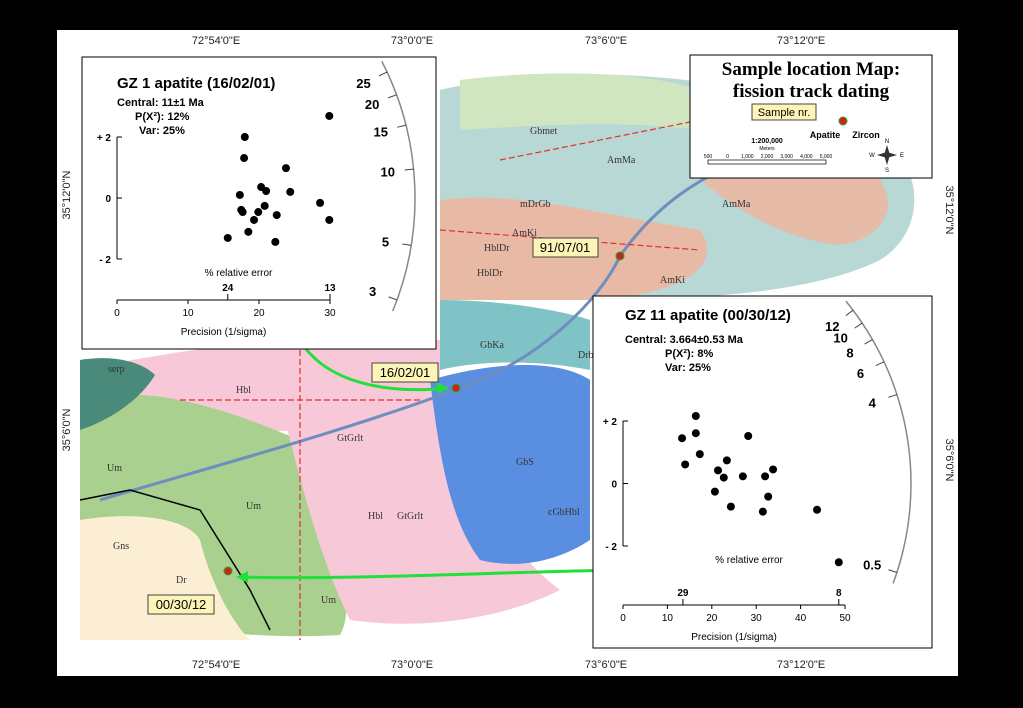 The width and height of the screenshot is (1023, 708). Describe the element at coordinates (161, 103) in the screenshot. I see `plot-stat: Central: 11±1 Ma` at that location.